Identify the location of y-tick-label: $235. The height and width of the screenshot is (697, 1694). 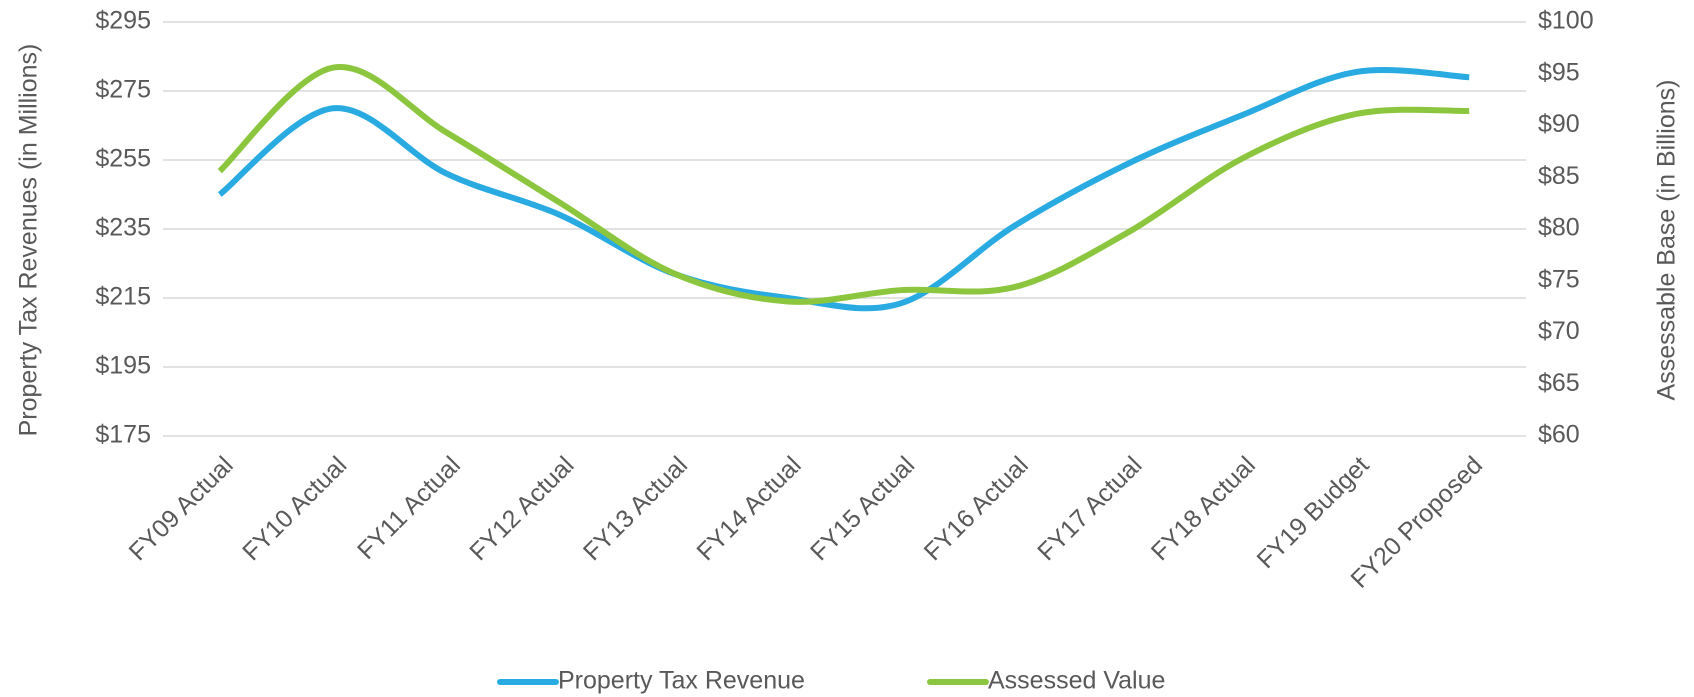
(123, 228).